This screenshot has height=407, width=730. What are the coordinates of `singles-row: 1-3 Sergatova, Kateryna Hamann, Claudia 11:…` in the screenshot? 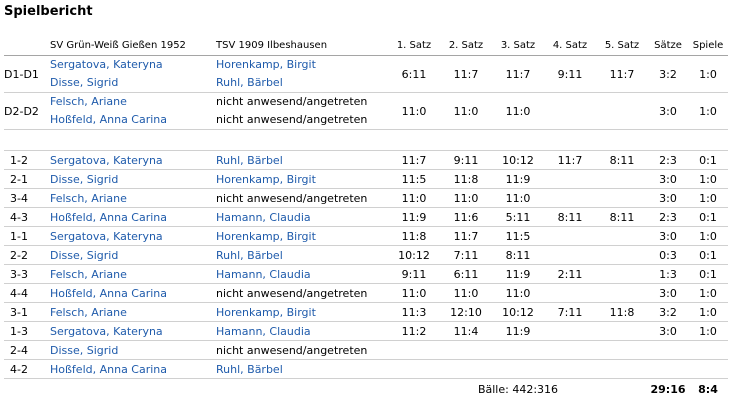 It's located at (366, 331).